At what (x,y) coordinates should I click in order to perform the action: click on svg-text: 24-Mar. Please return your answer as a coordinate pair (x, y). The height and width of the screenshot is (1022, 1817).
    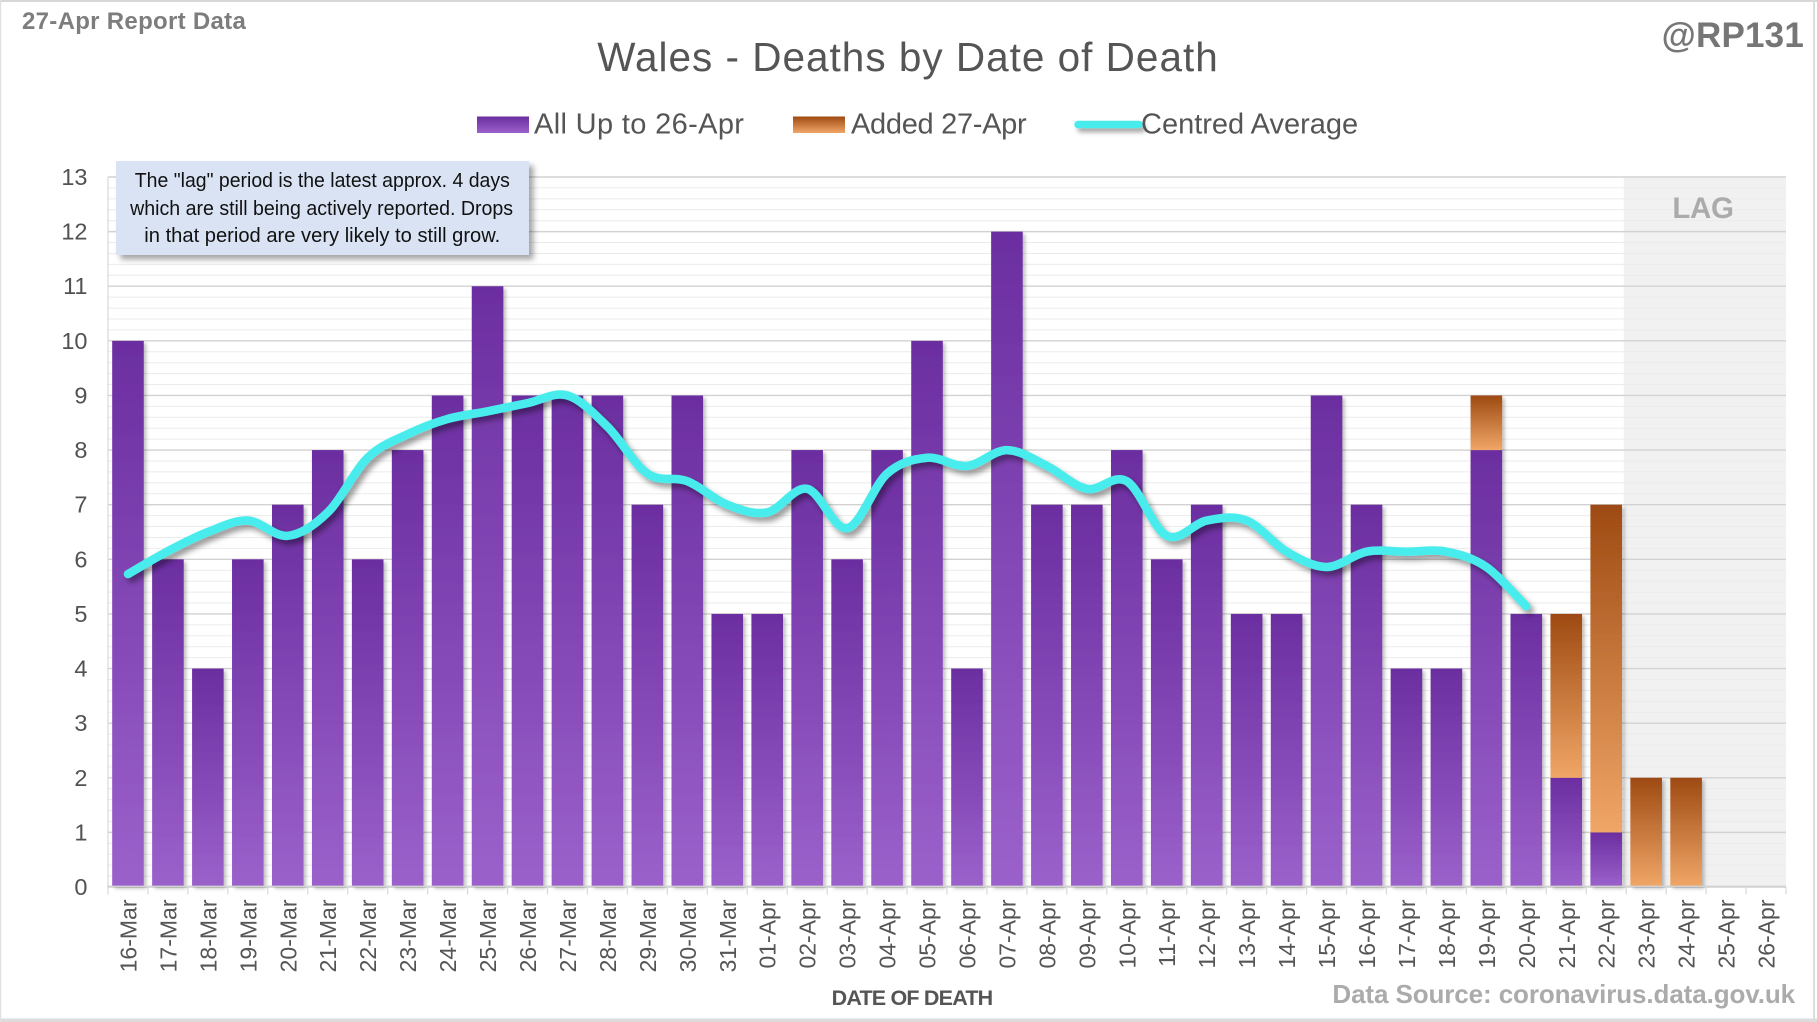
    Looking at the image, I should click on (448, 935).